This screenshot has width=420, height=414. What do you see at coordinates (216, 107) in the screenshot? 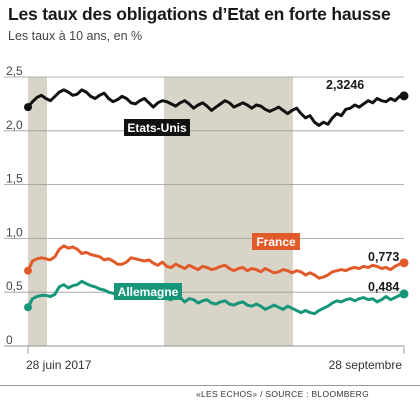
I see `series-line-etats-unis` at bounding box center [216, 107].